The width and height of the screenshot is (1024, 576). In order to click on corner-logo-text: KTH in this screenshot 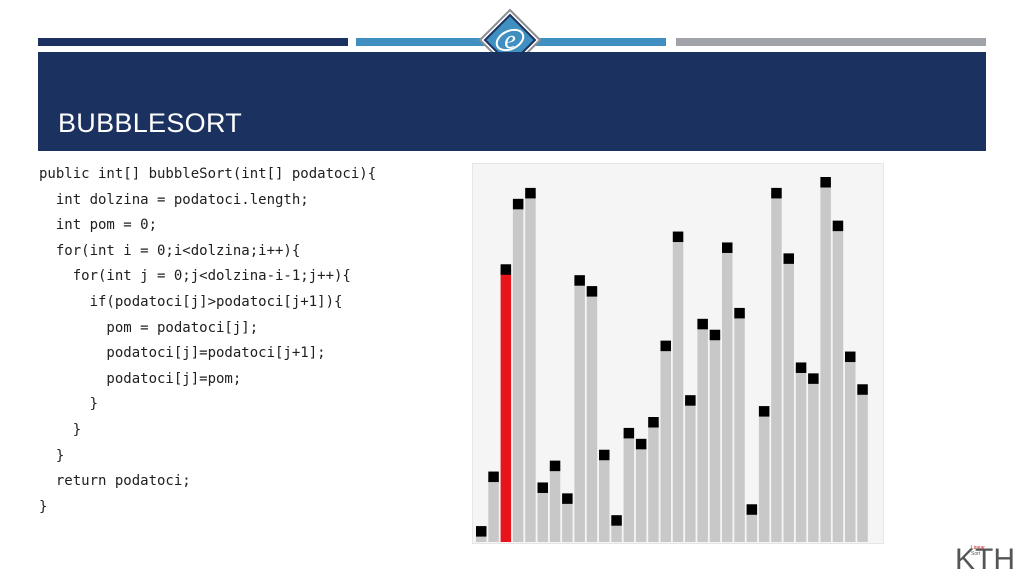, I will do `click(985, 558)`.